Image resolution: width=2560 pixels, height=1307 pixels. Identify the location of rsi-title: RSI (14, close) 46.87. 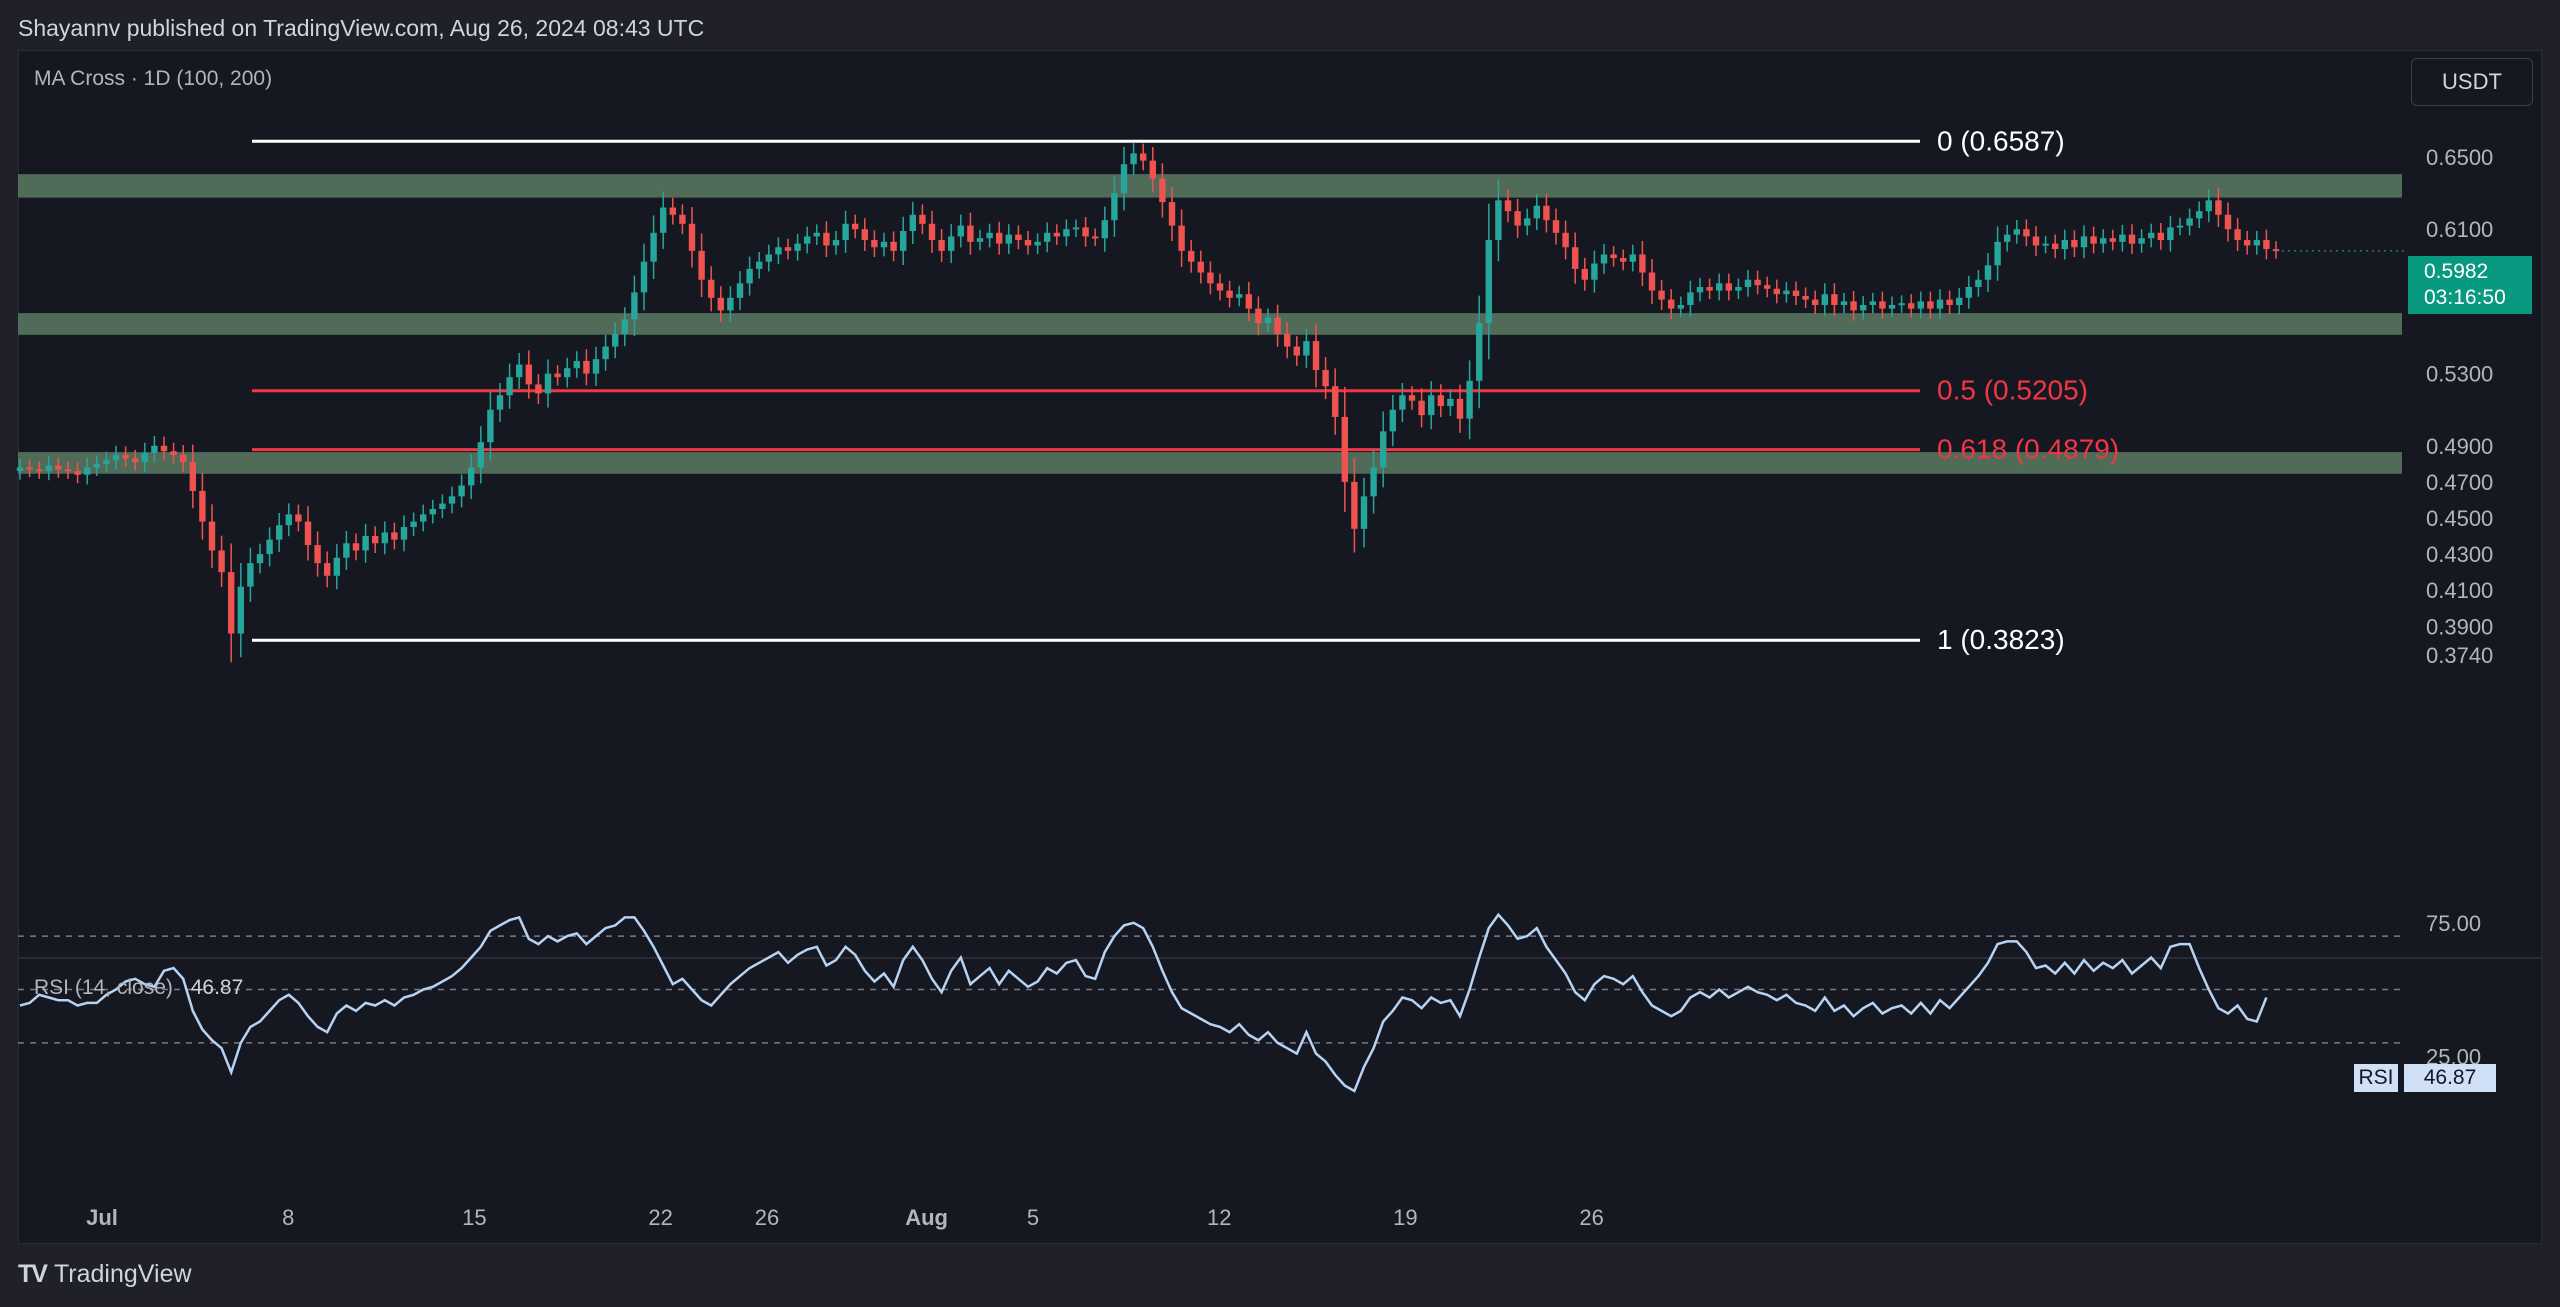
(138, 988).